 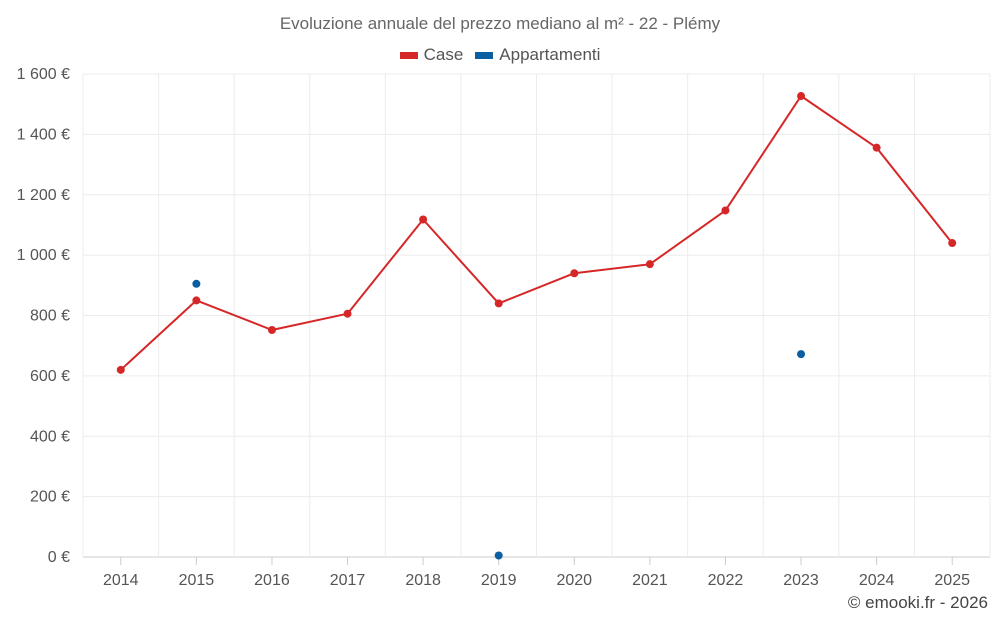 What do you see at coordinates (952, 580) in the screenshot?
I see `x-tick-label: 2025` at bounding box center [952, 580].